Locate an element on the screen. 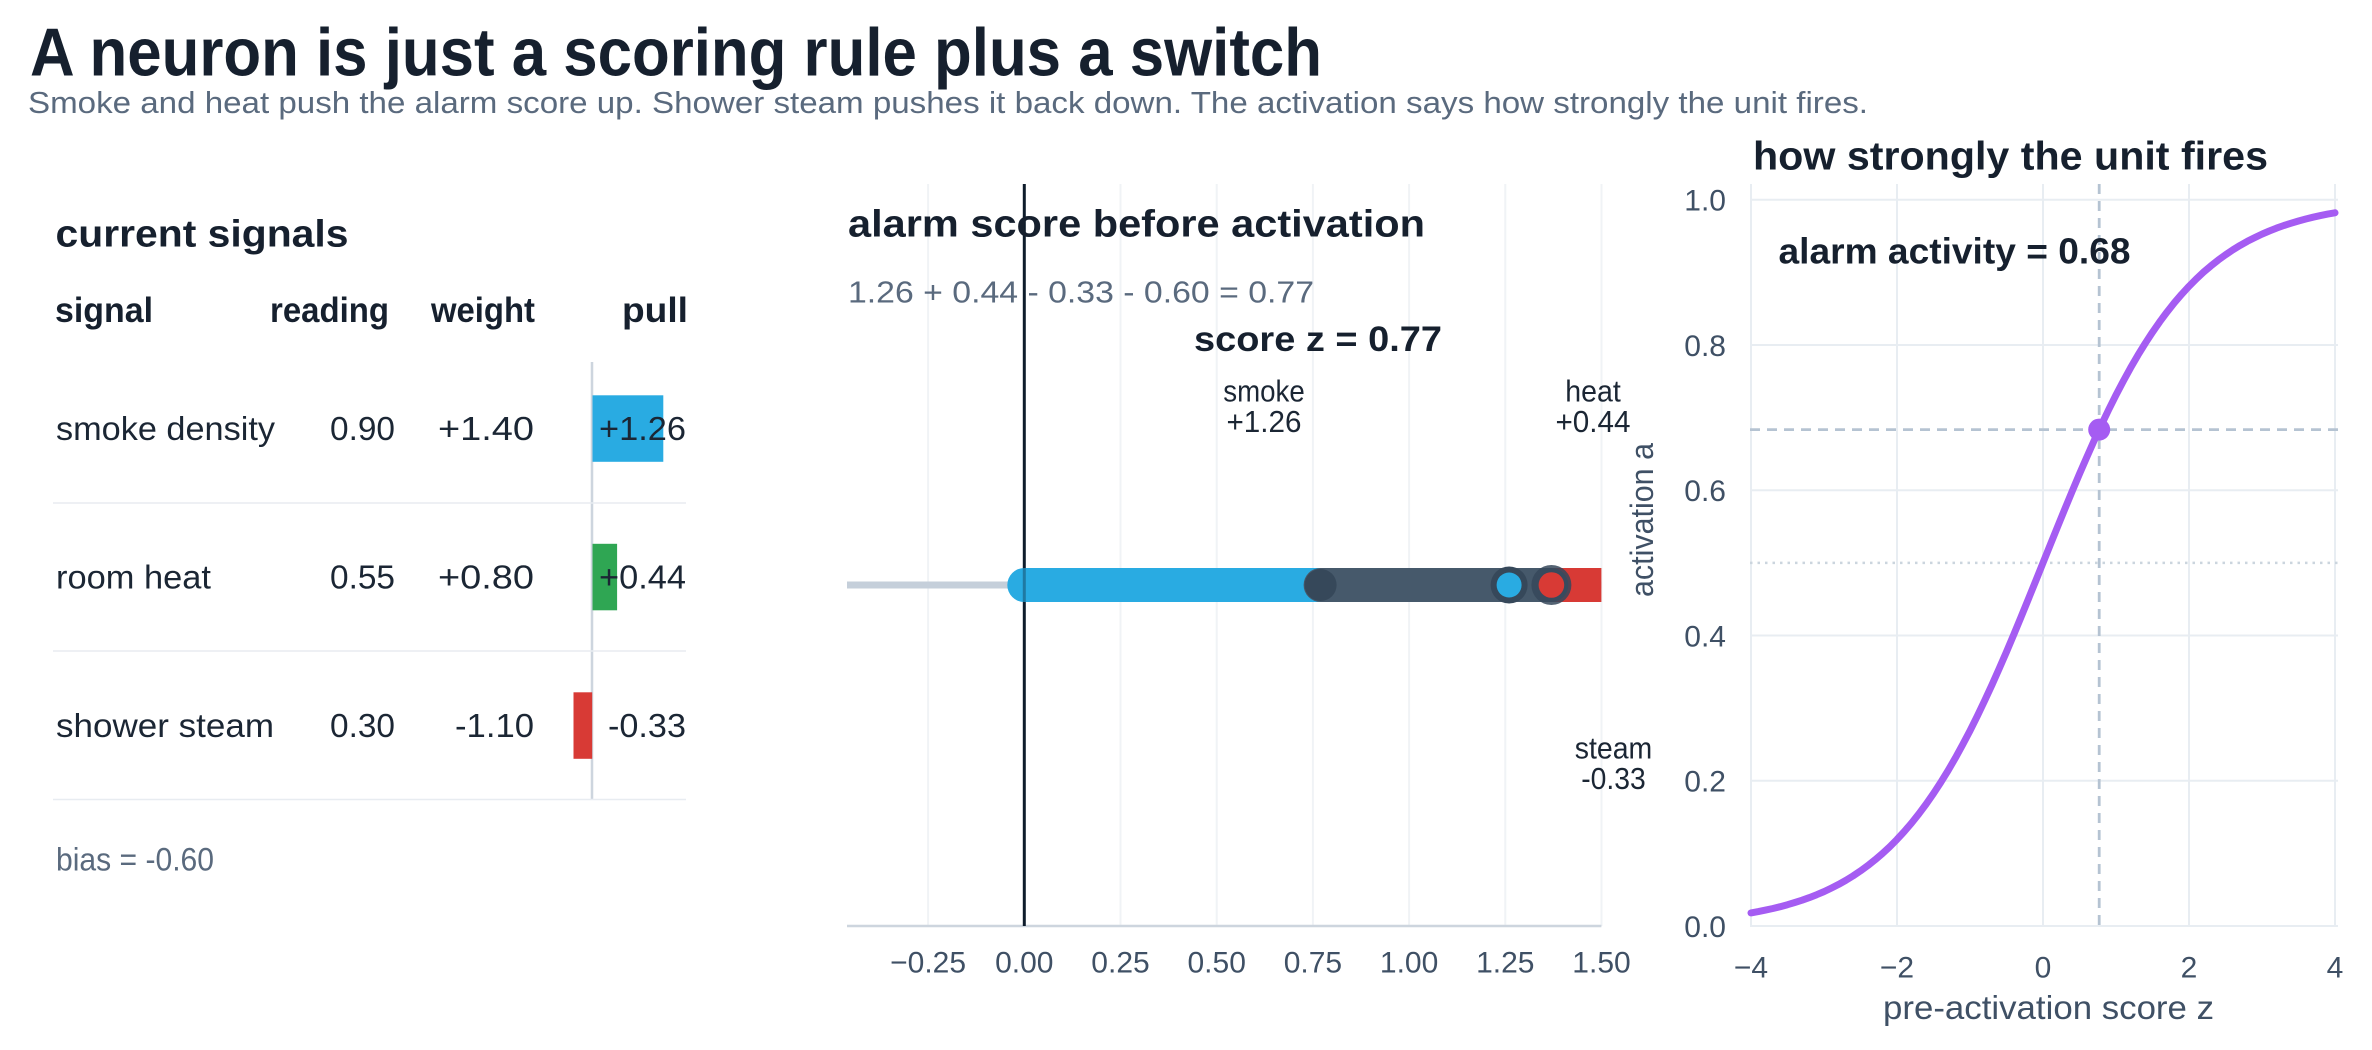 This screenshot has height=1050, width=2372. svg-text:1.26 + 0.44 - 0.33 - 0.60 = 0.: 1.26 + 0.44 - 0.33 - 0.60 = 0.77 is located at coordinates (1081, 292).